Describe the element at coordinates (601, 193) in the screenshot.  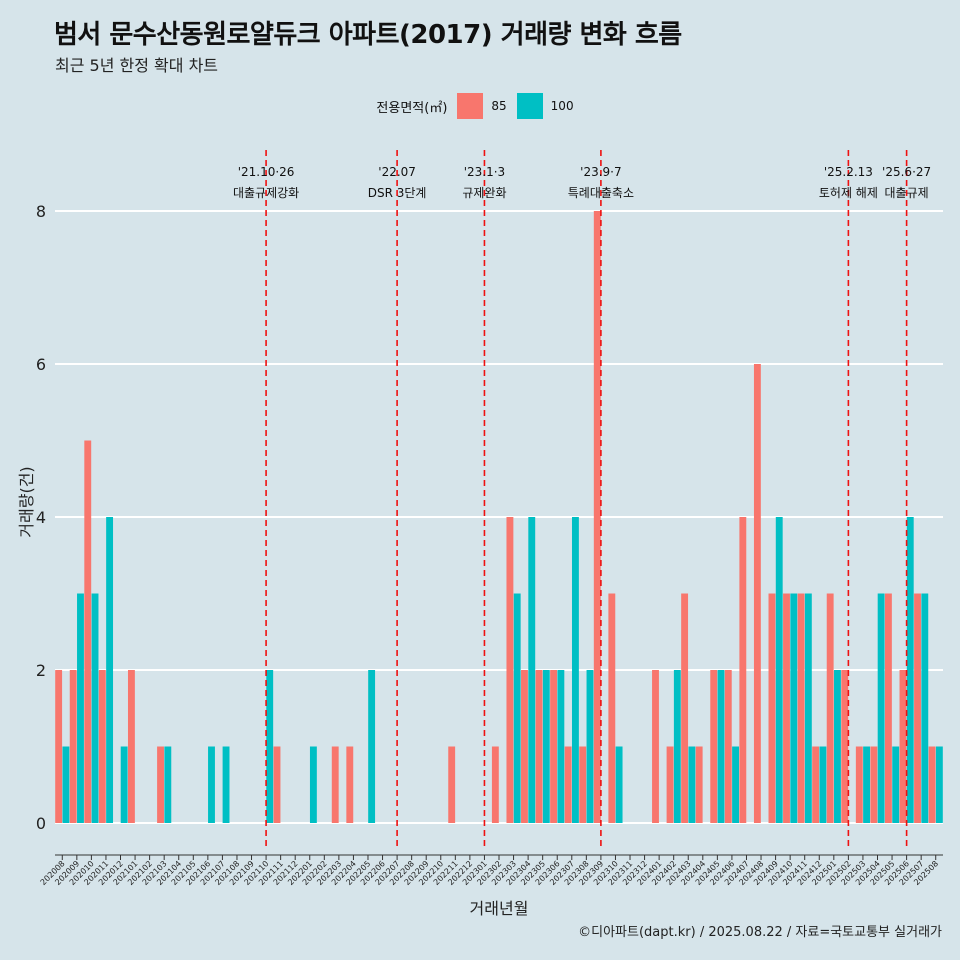
I see `event-name-label: 특례대출축소` at that location.